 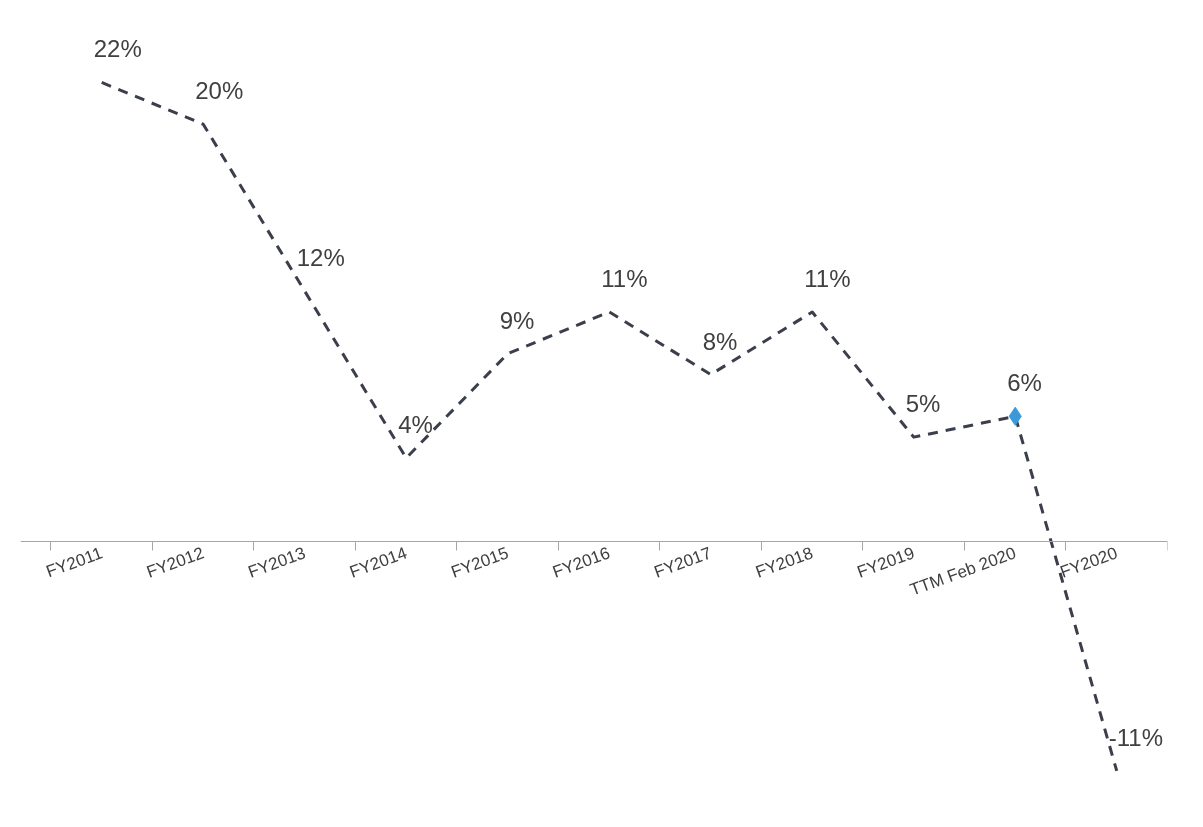 I want to click on data-label: 12%, so click(x=320, y=258).